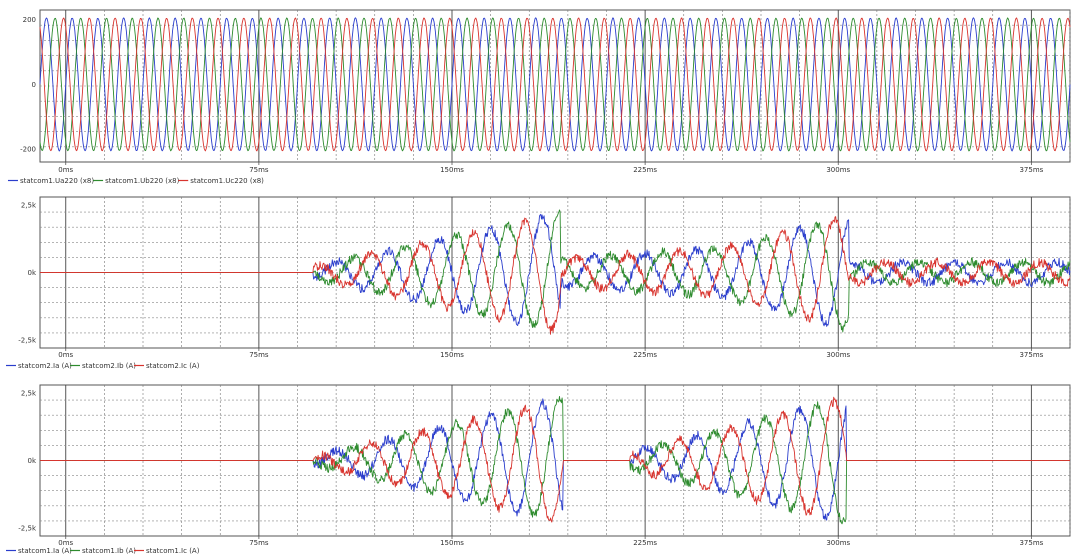  What do you see at coordinates (109, 366) in the screenshot?
I see `legend-label: statcom2.Ib (A)` at bounding box center [109, 366].